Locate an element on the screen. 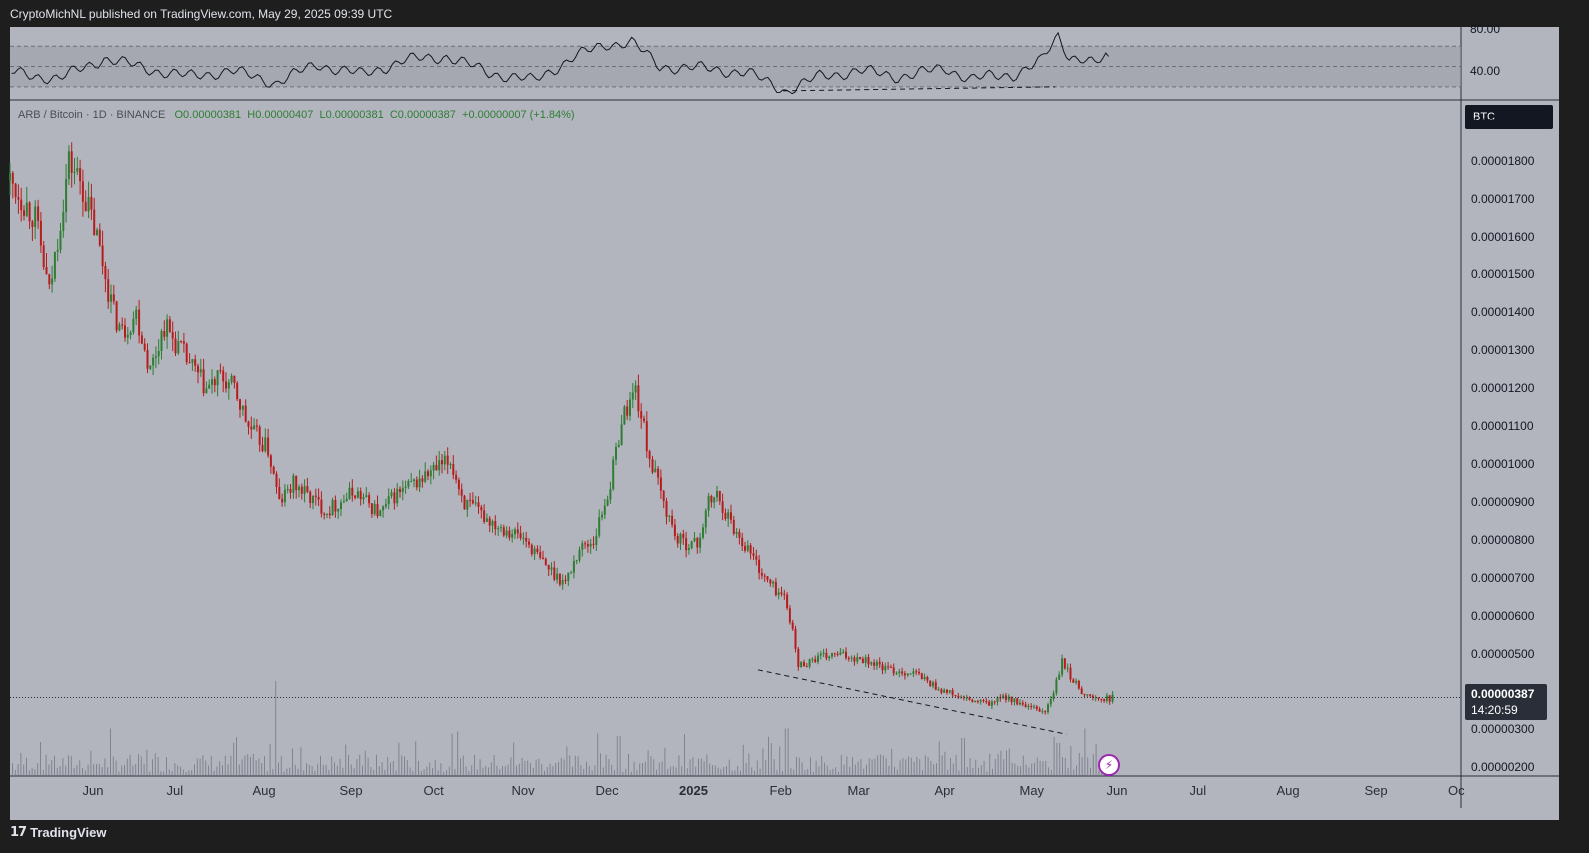  currency-badge: BTC is located at coordinates (1509, 117).